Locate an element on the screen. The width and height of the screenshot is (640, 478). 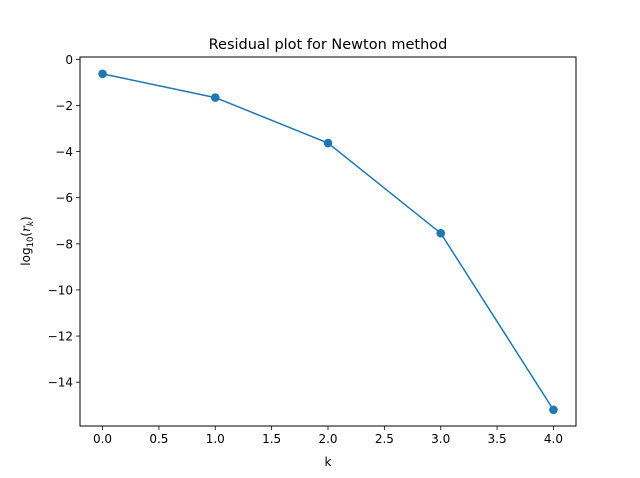
x-tick-label: 3.0 is located at coordinates (440, 439).